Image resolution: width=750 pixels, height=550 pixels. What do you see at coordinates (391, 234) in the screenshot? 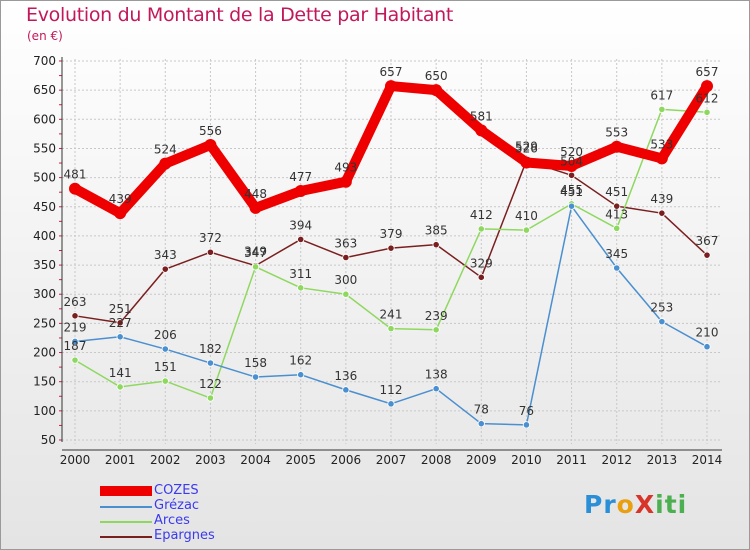
I see `data-label-epargnes: 379` at bounding box center [391, 234].